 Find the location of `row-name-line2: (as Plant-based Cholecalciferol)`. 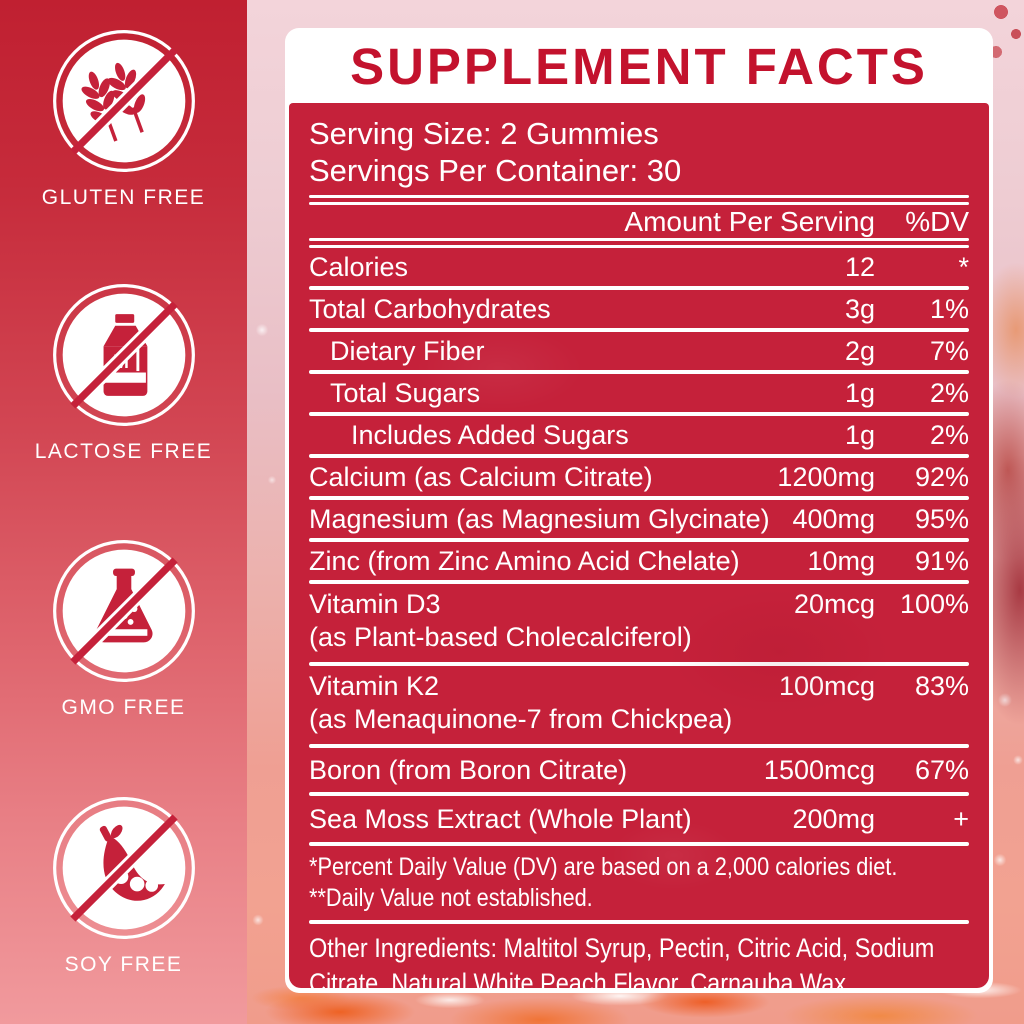

row-name-line2: (as Plant-based Cholecalciferol) is located at coordinates (500, 637).